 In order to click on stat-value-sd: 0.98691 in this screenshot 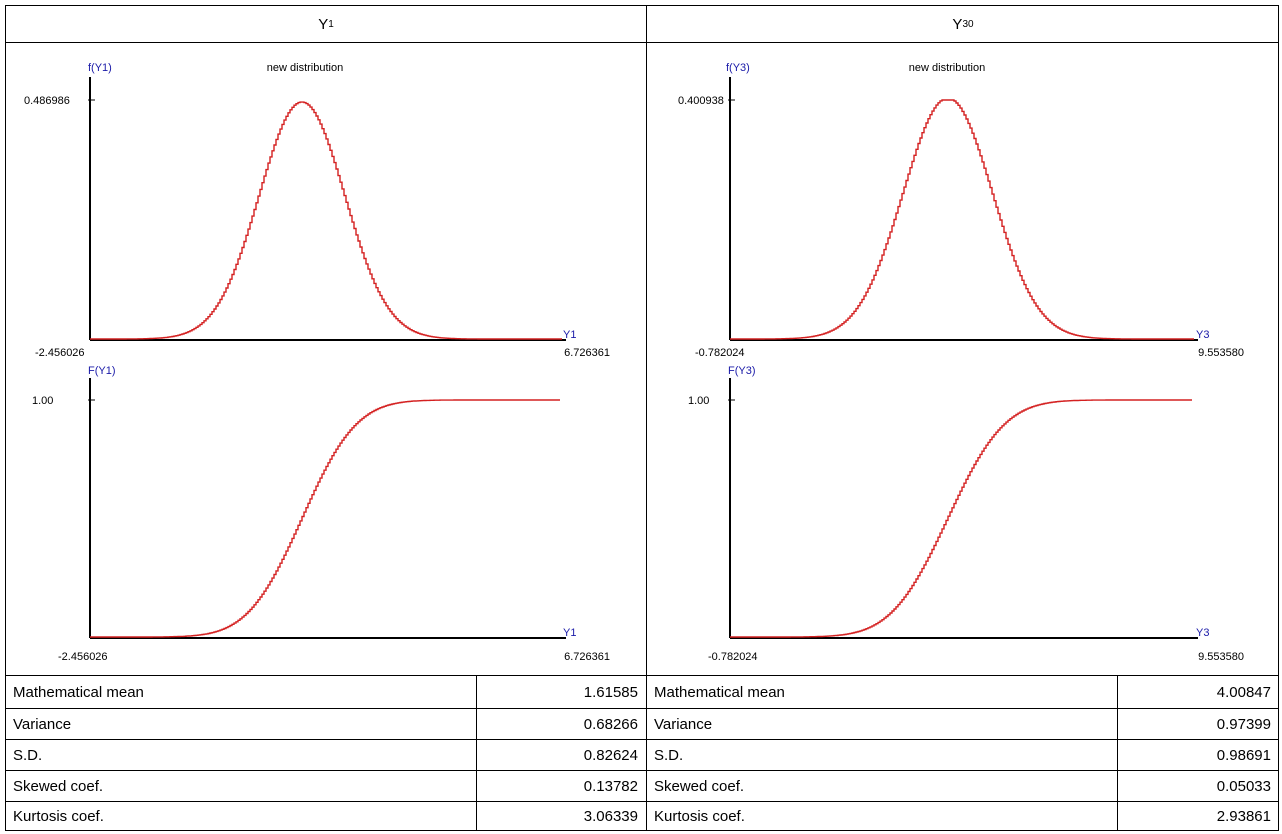, I will do `click(1243, 755)`.